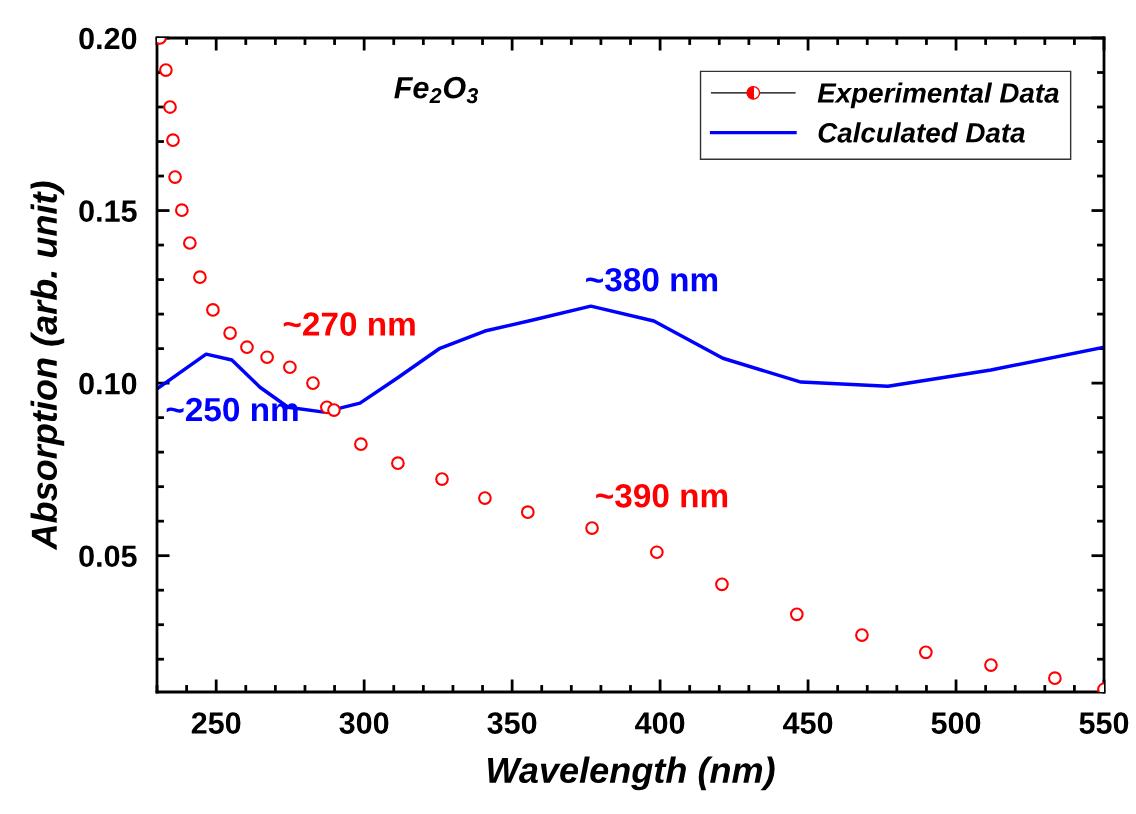 Image resolution: width=1136 pixels, height=814 pixels. What do you see at coordinates (108, 383) in the screenshot?
I see `y-tick-label: 0.10` at bounding box center [108, 383].